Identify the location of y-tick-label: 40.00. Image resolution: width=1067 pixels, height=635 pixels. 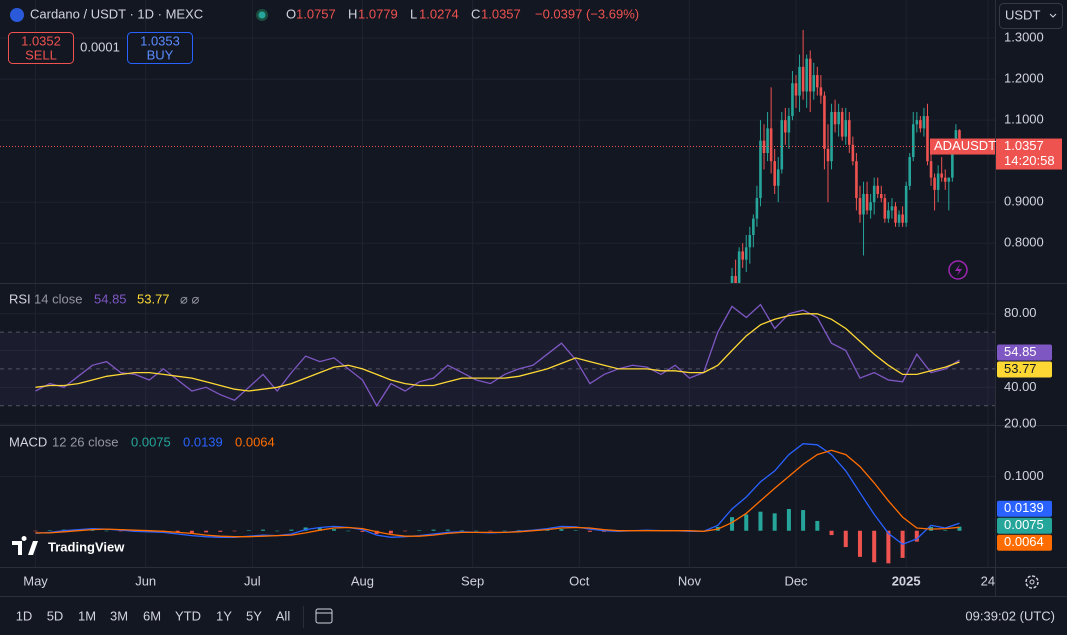
(1020, 386).